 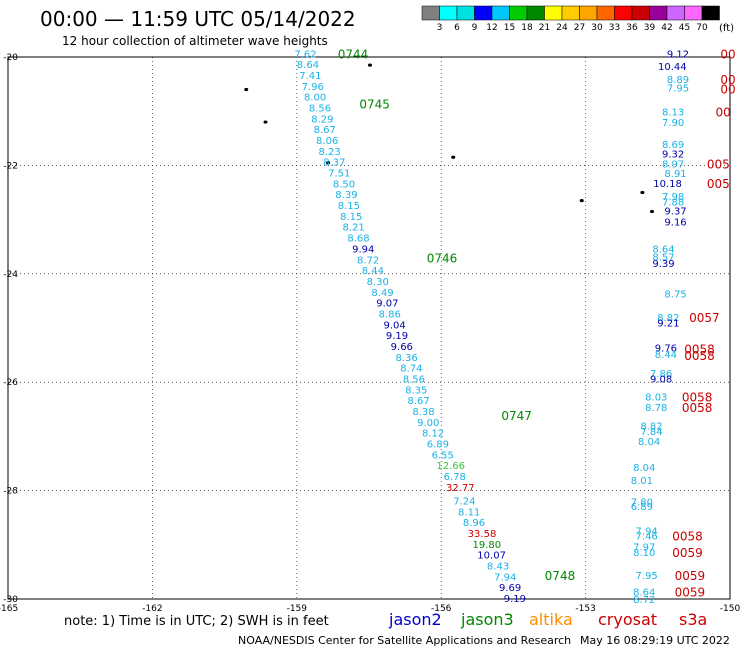 I want to click on longitude-tick-labels: -165 -162 -159 -156 -153 -150, so click(x=370, y=609).